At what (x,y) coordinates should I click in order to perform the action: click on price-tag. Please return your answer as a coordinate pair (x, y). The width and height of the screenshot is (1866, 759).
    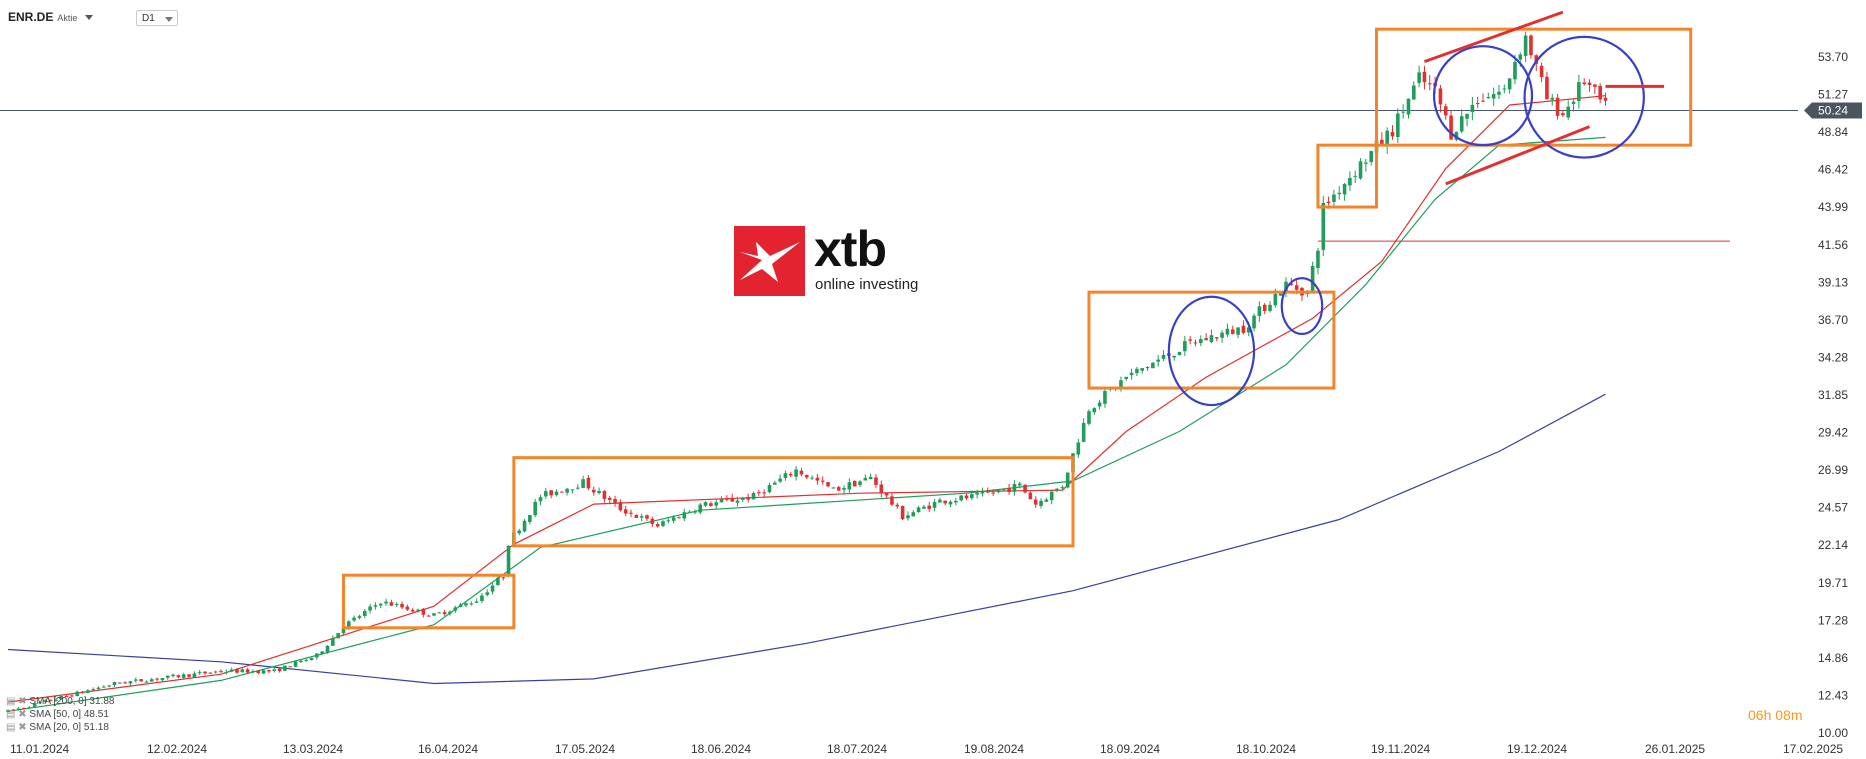
    Looking at the image, I should click on (1833, 110).